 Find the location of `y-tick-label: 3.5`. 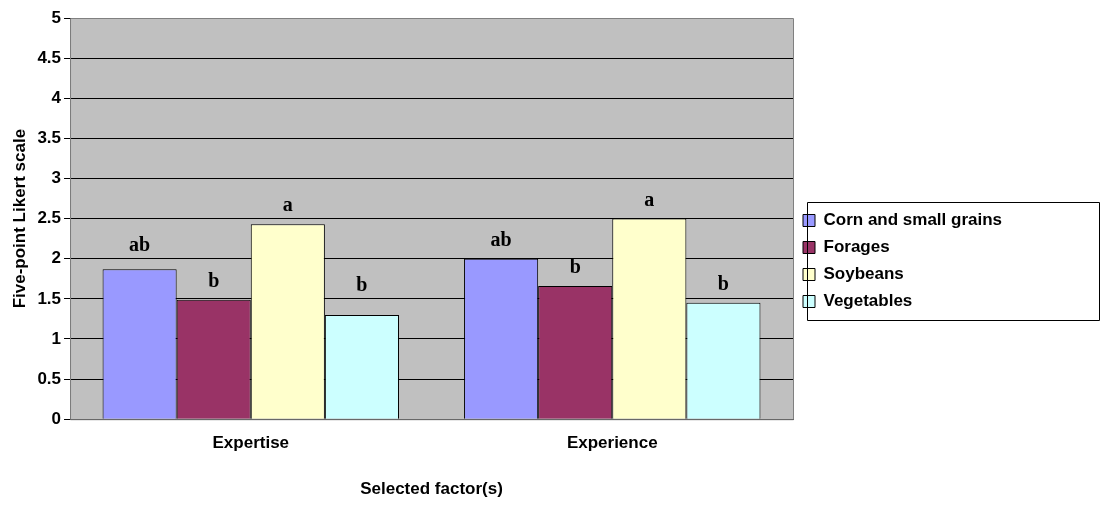

y-tick-label: 3.5 is located at coordinates (49, 138).